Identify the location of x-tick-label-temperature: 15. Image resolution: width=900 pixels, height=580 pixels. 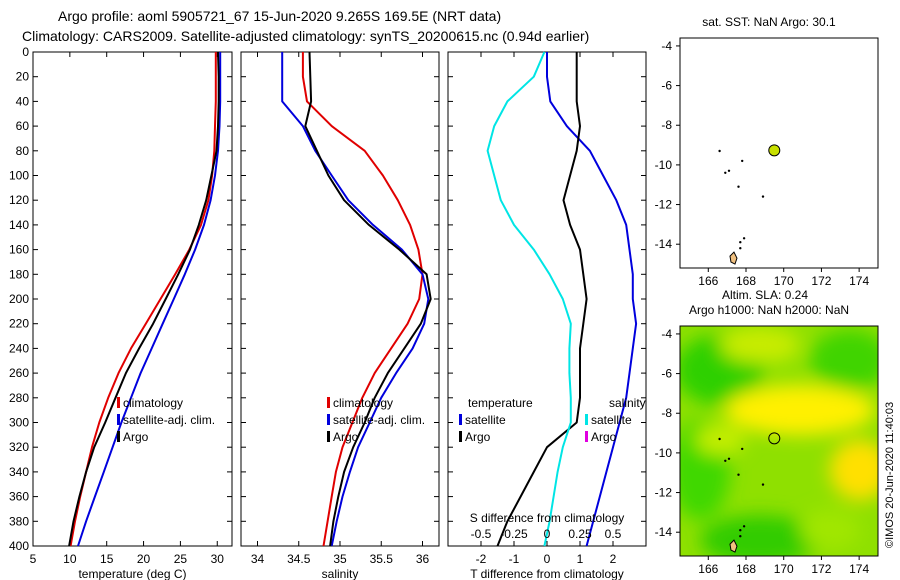
(107, 559).